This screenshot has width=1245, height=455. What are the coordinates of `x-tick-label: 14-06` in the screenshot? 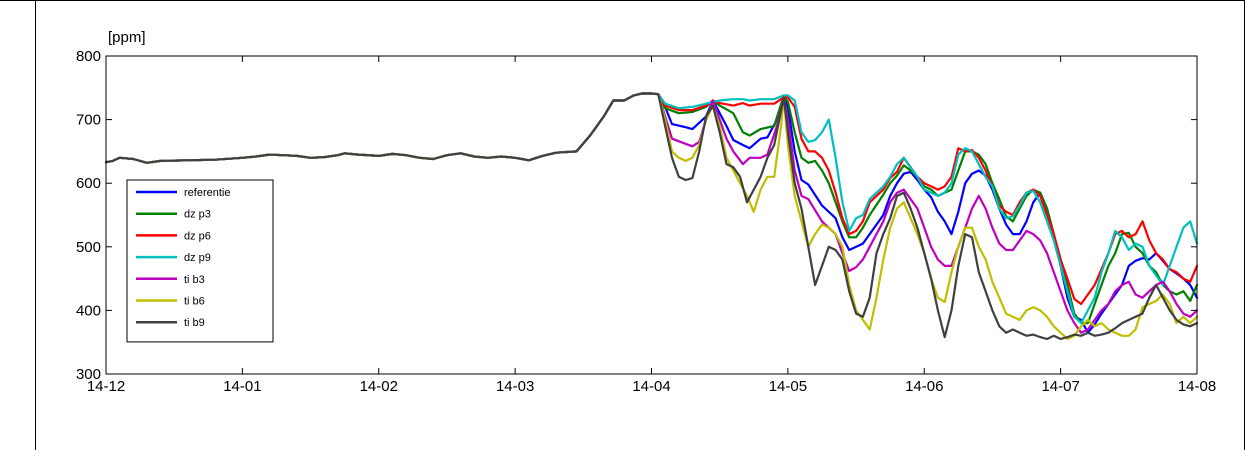 It's located at (924, 386).